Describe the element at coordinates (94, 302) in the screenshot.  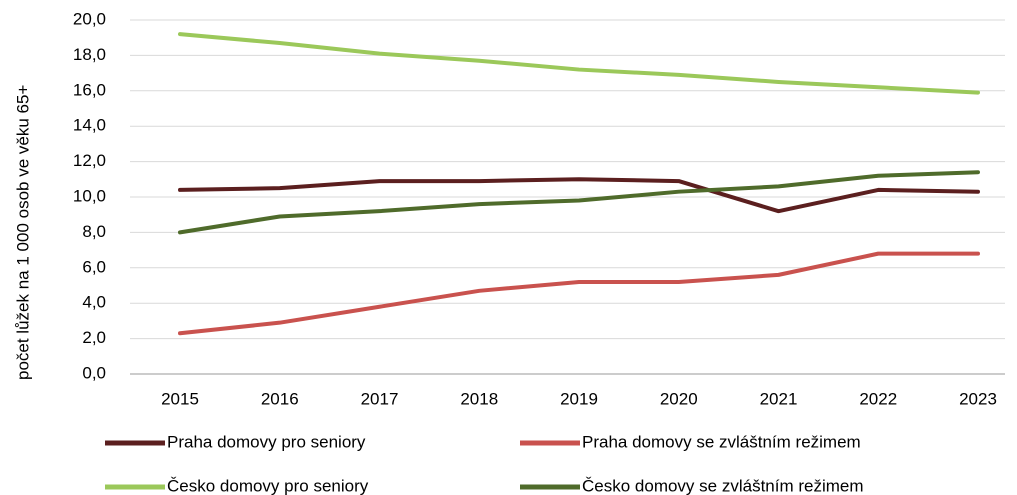
I see `y-tick-label: 4,0` at that location.